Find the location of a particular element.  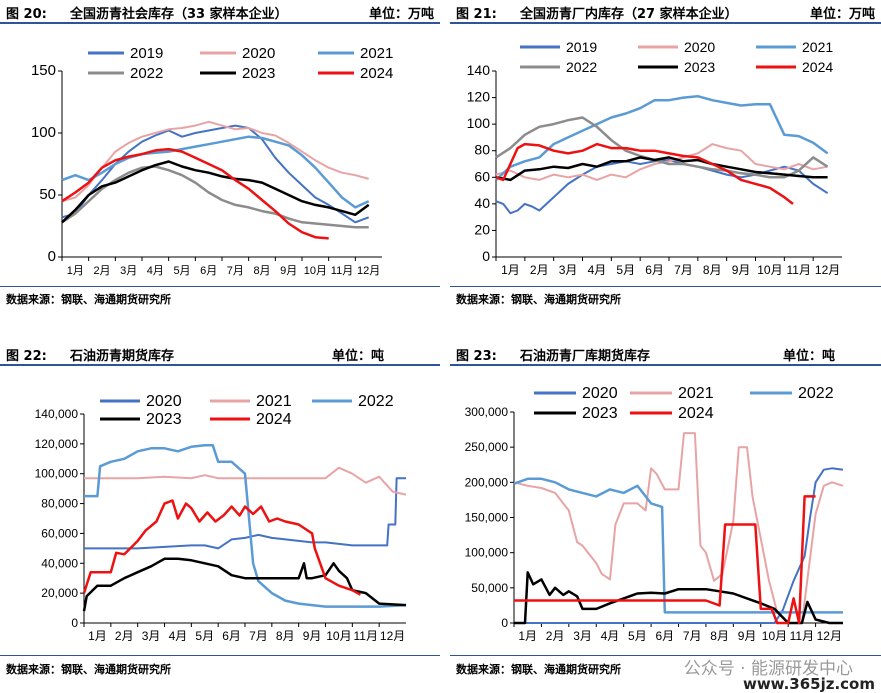

y-tick-label: 40 is located at coordinates (482, 203).